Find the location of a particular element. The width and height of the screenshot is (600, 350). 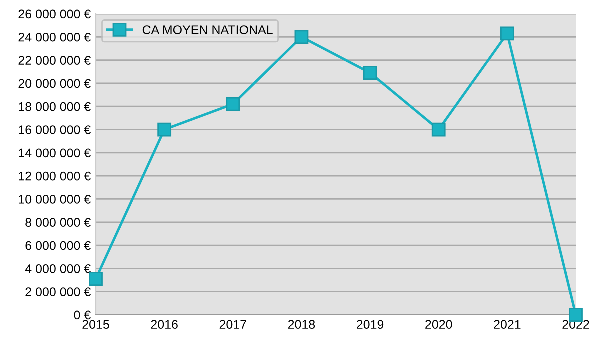

x-tick-label: 2020 is located at coordinates (439, 325).